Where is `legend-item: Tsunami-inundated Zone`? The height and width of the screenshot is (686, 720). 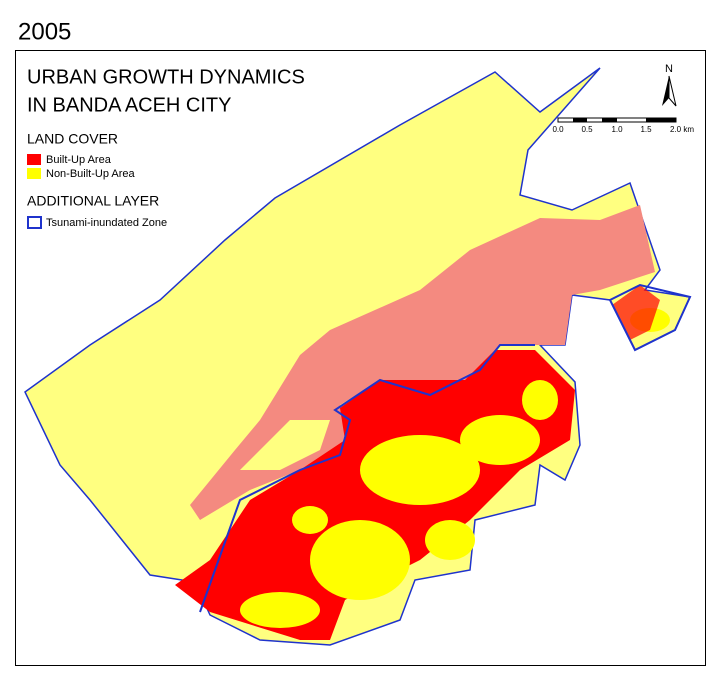
legend-item: Tsunami-inundated Zone is located at coordinates (106, 223).